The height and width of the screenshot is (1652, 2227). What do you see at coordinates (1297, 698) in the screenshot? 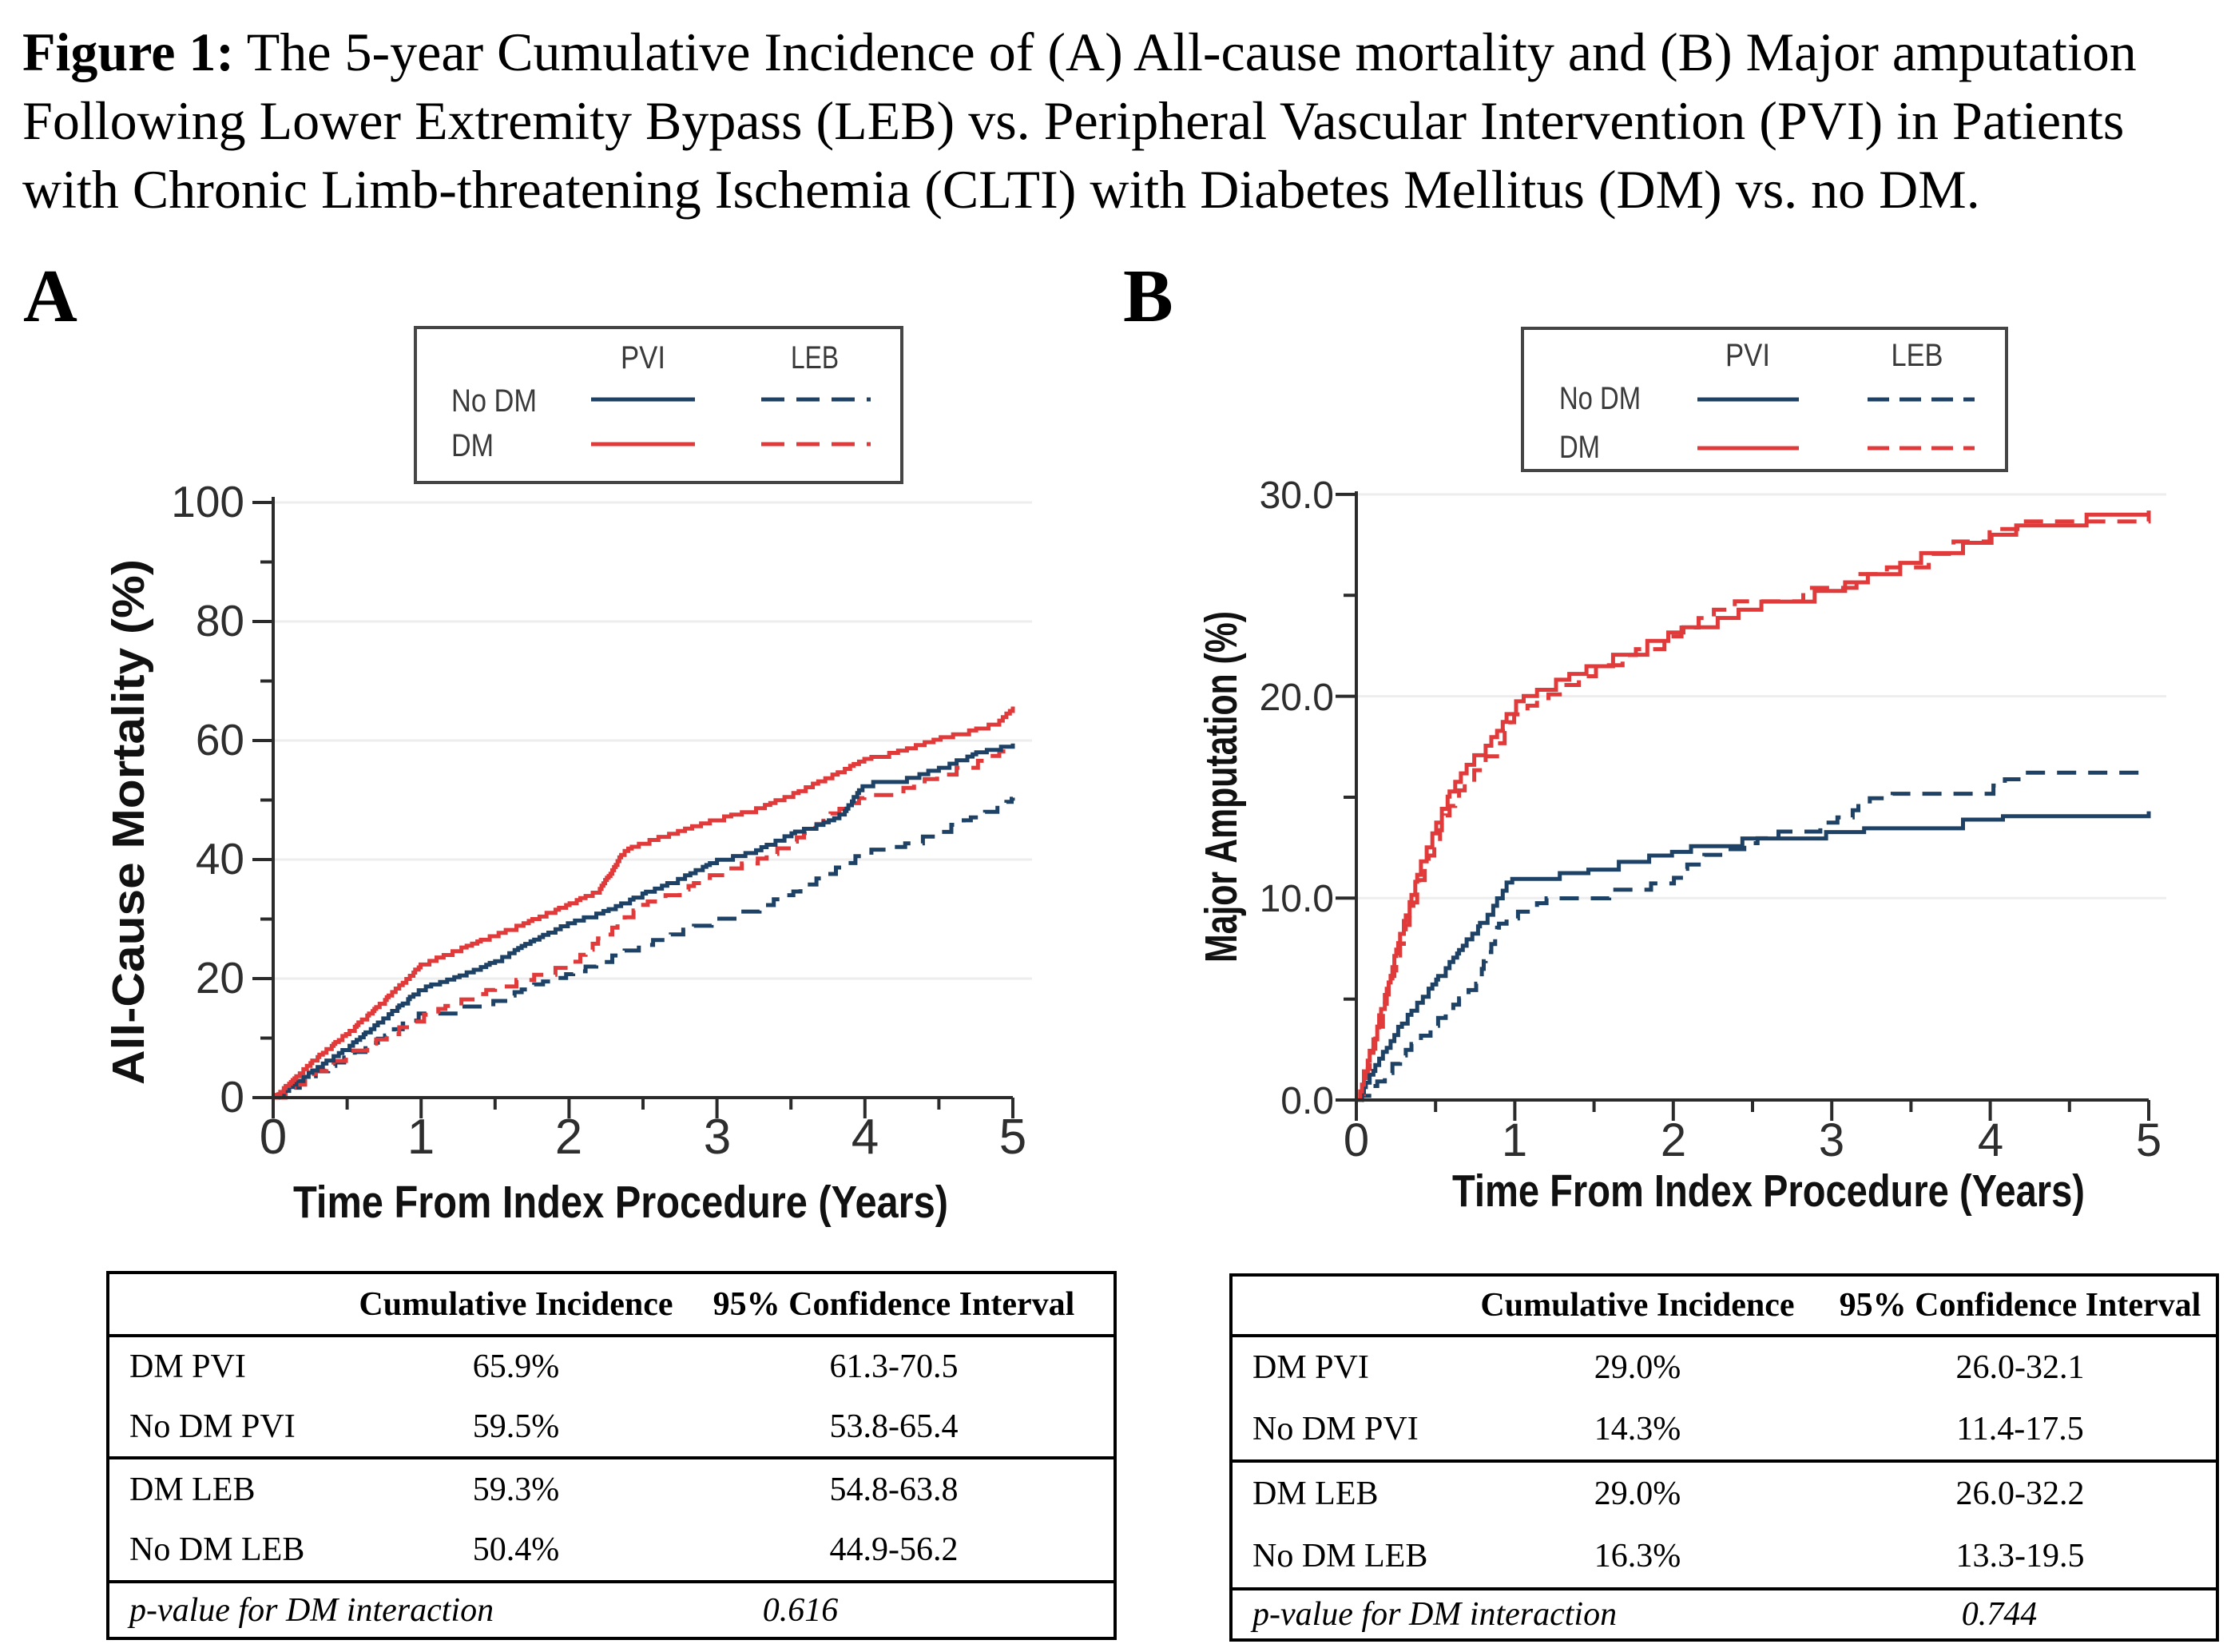
I see `svg-text: 20.0` at bounding box center [1297, 698].